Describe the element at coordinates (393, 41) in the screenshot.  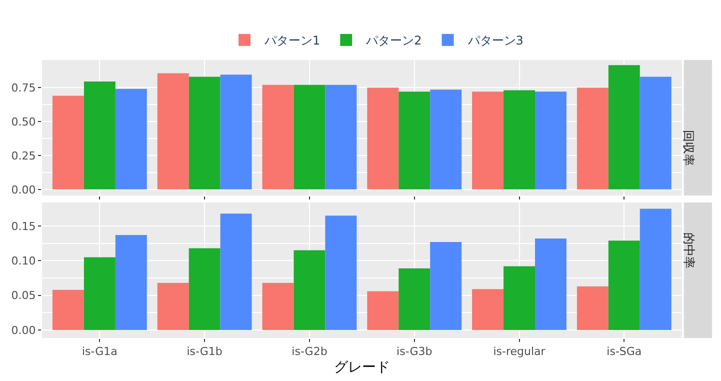
I see `legend-label: パターン2` at that location.